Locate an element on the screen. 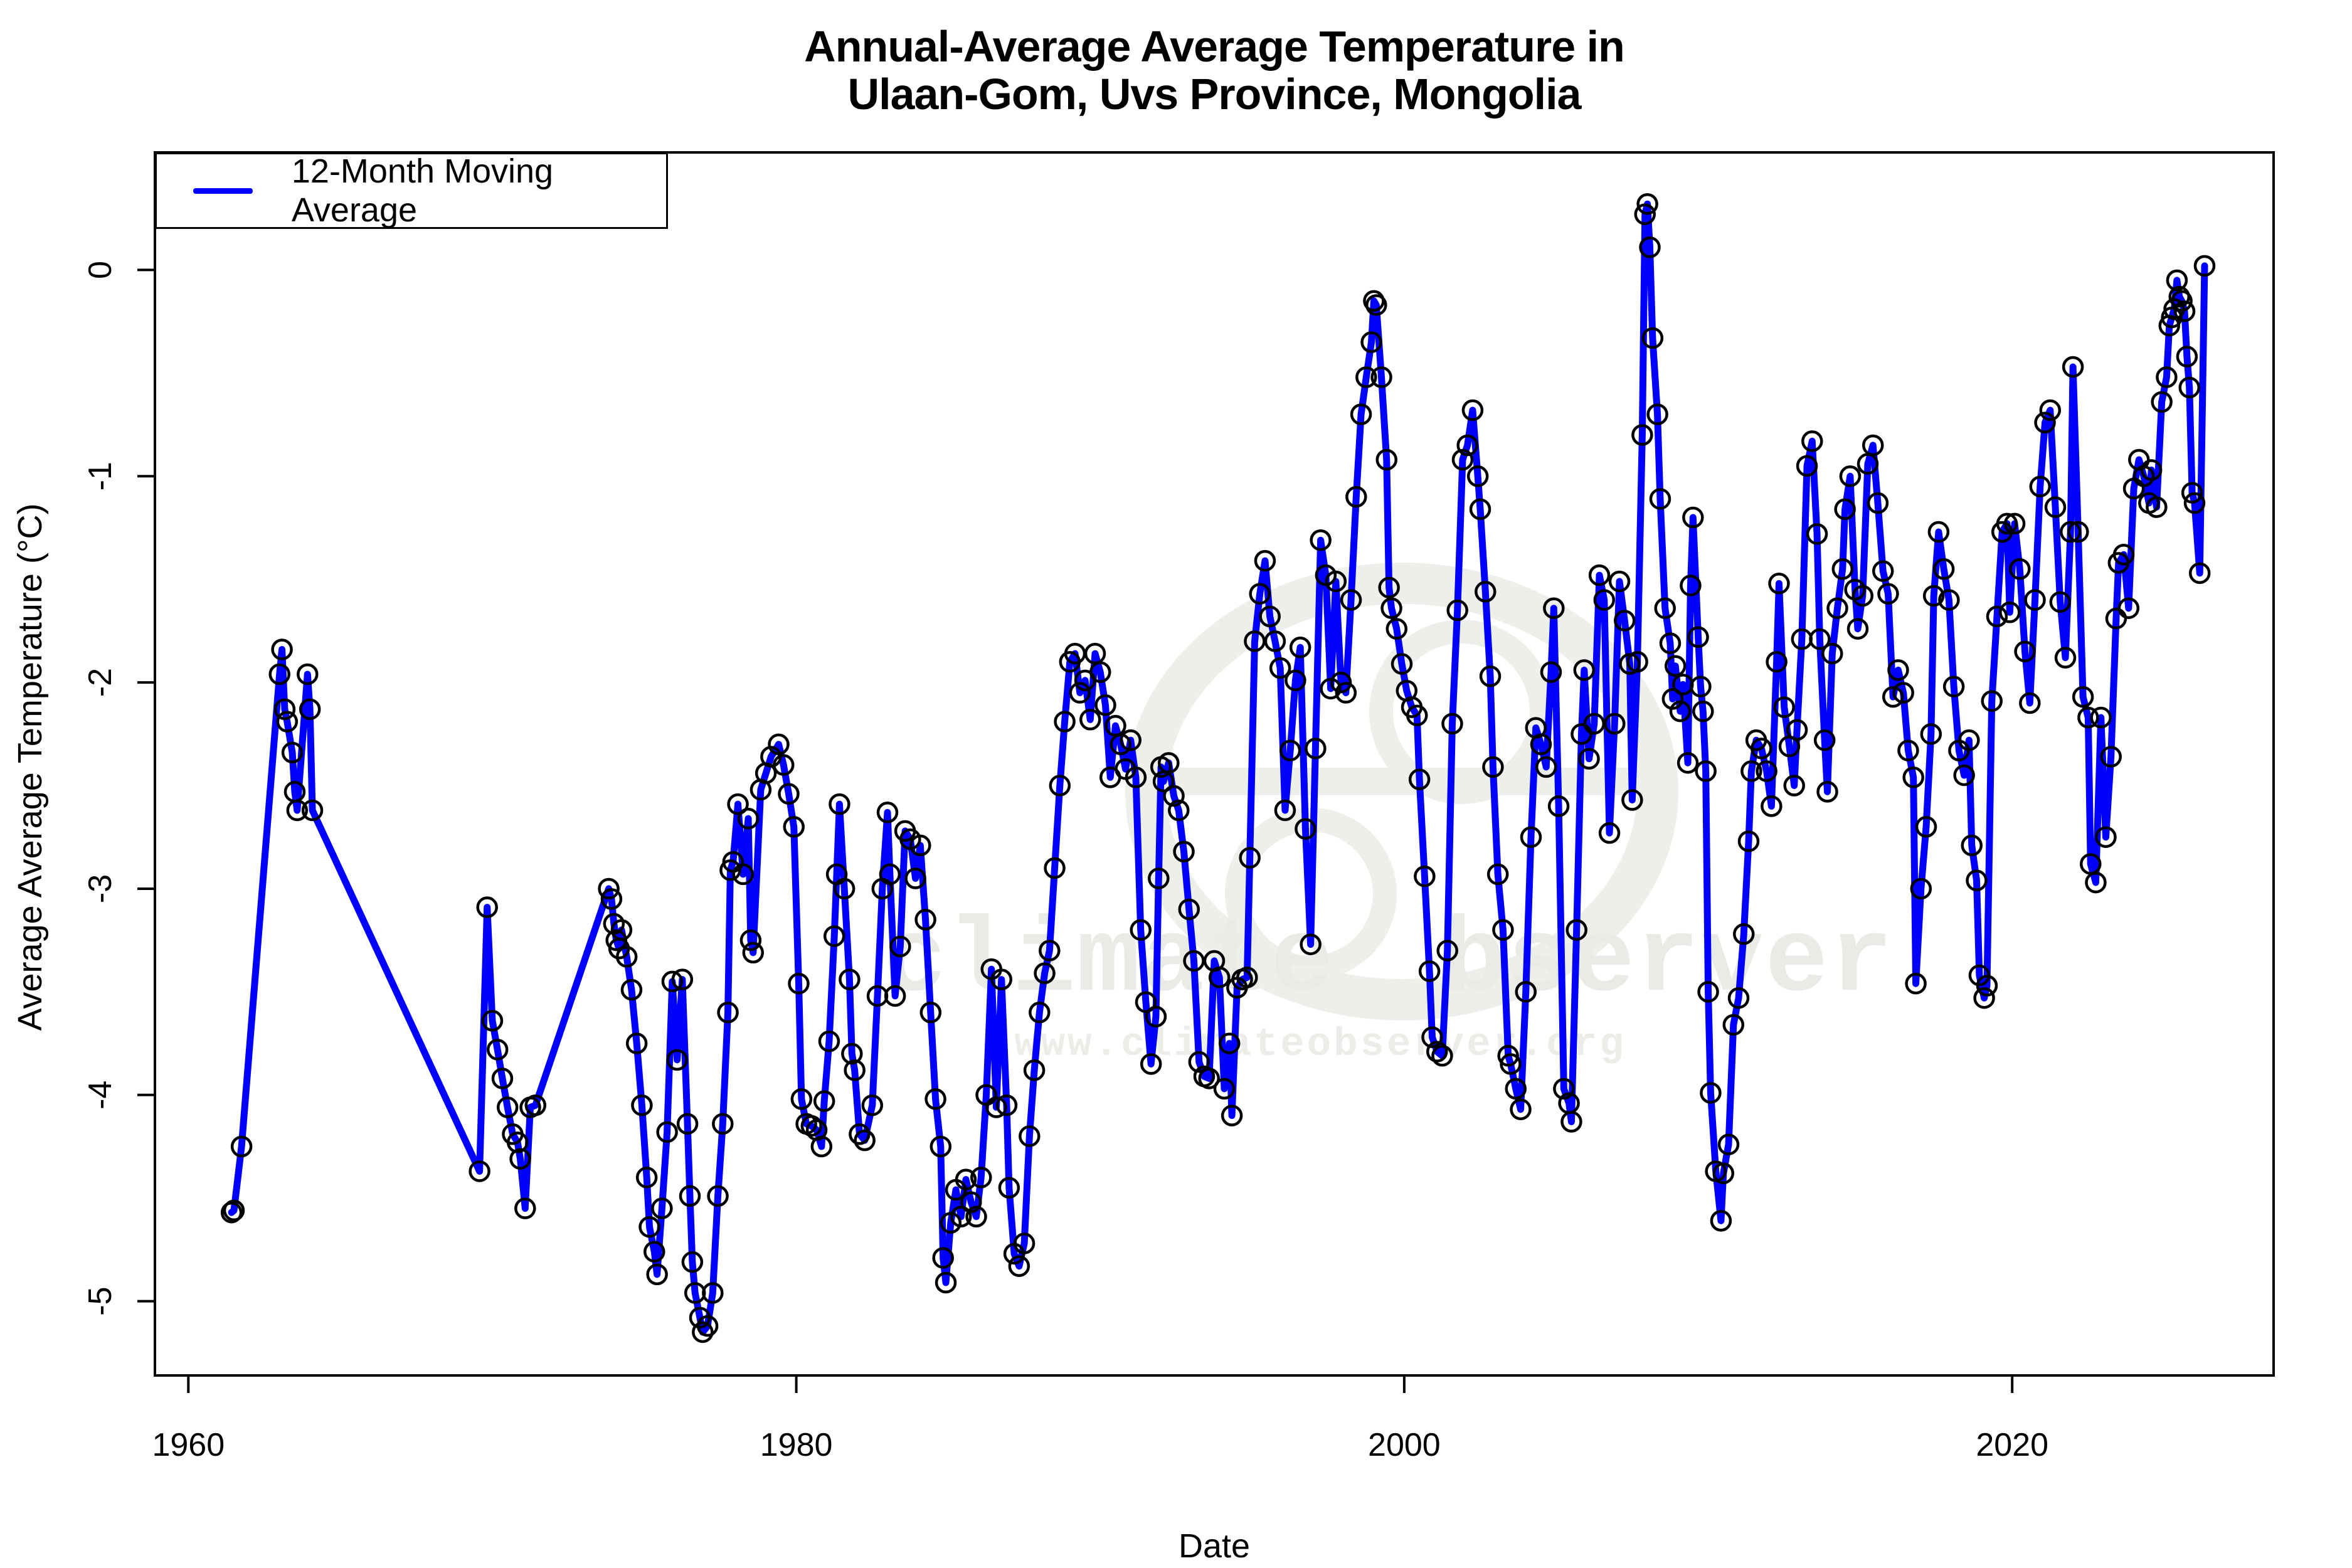 The width and height of the screenshot is (2352, 1568). watermark-text-right: bserver is located at coordinates (1668, 963).